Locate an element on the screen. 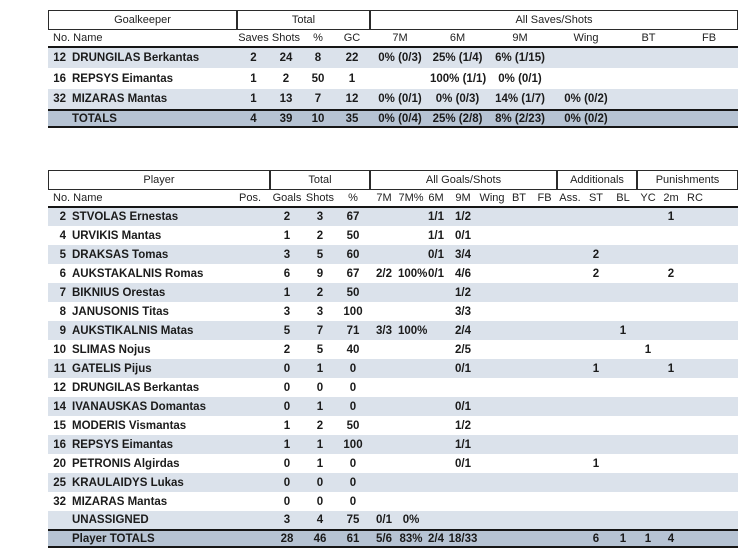 The height and width of the screenshot is (552, 748). col-header-fb: FB is located at coordinates (709, 39).